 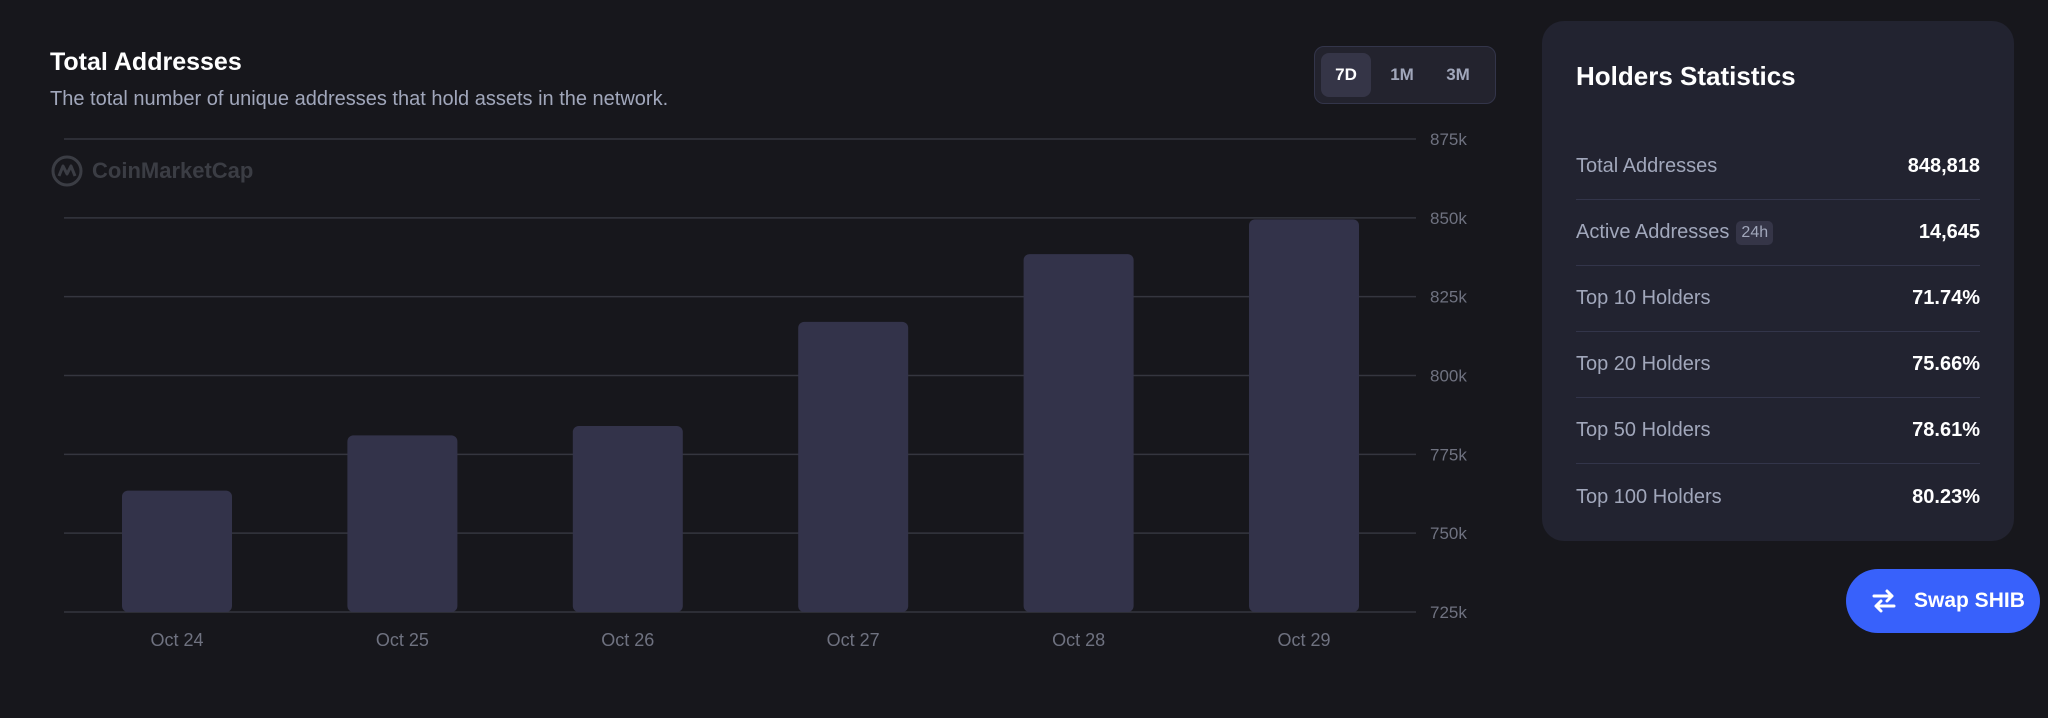 I want to click on swap-button: Swap SHIB, so click(x=1943, y=601).